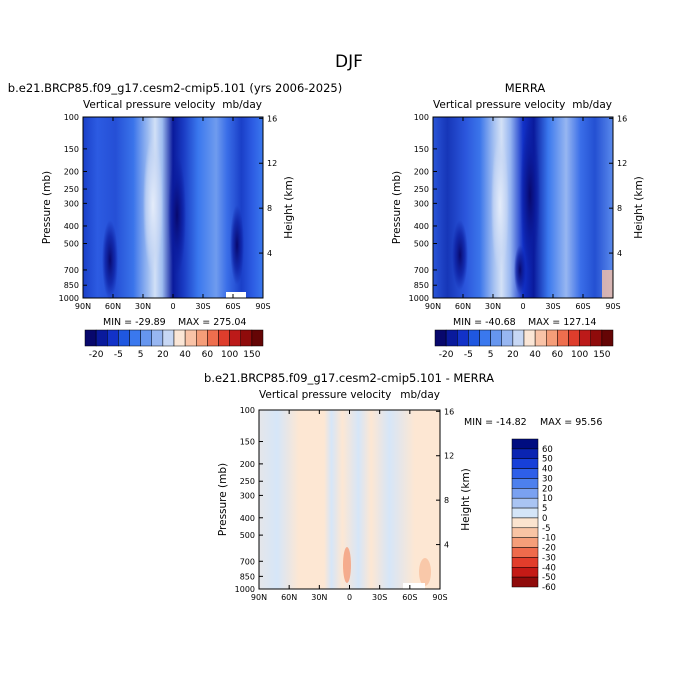  I want to click on y-tick-label: 200, so click(71, 171).